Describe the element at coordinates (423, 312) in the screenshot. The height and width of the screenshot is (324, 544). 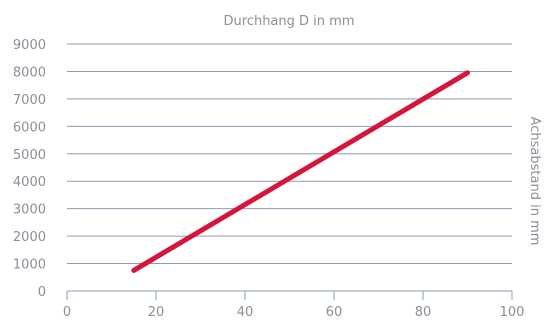
I see `x-tick-label: 80` at that location.